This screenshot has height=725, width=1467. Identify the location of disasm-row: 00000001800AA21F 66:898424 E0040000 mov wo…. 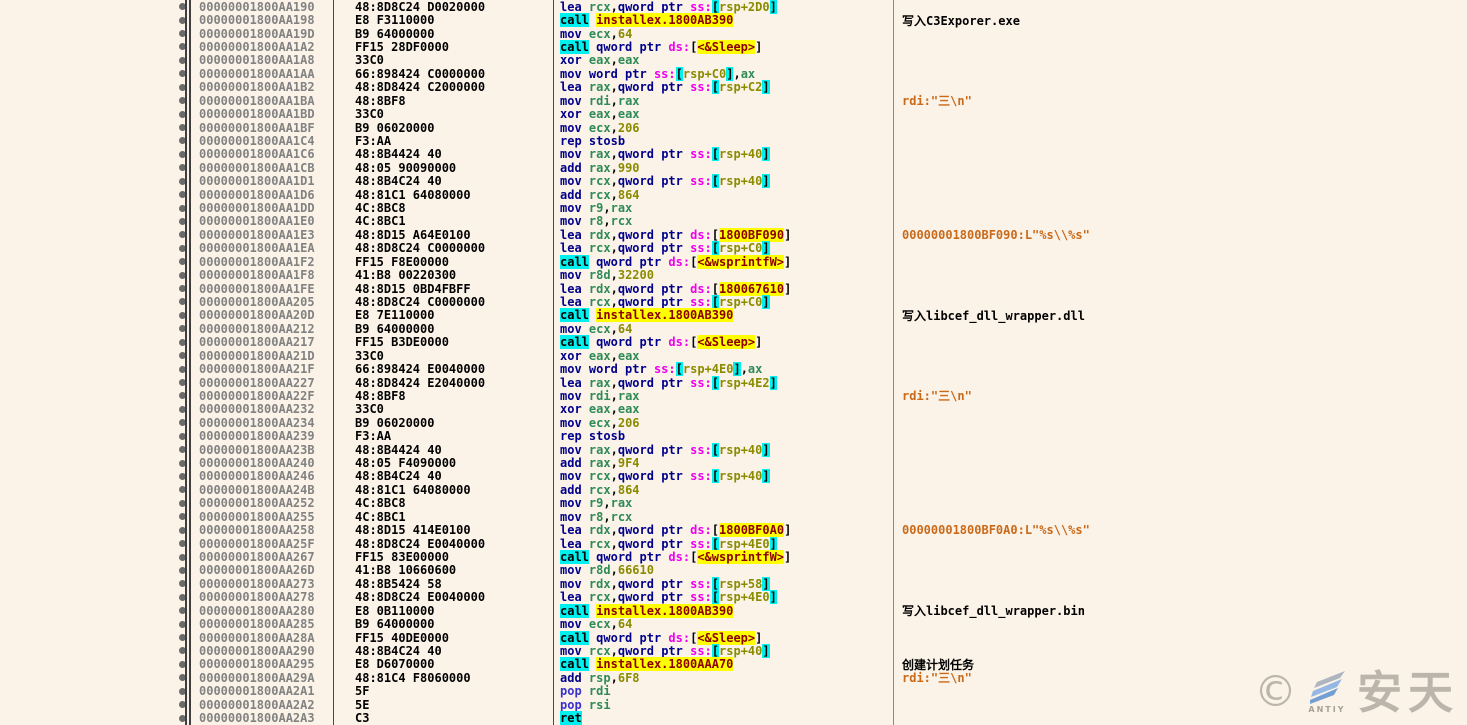
(733, 369).